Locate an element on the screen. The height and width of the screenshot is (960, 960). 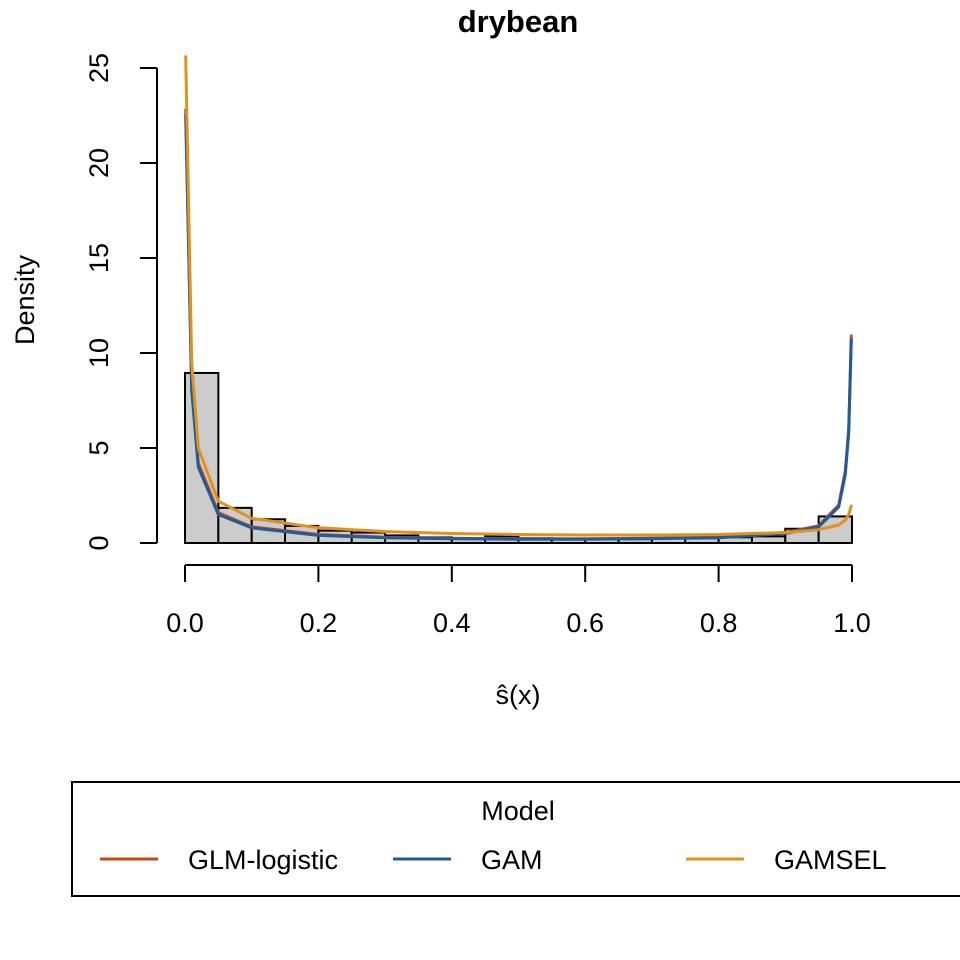
legend: Model GLM-logistic GAM GAMSEL is located at coordinates (515, 839).